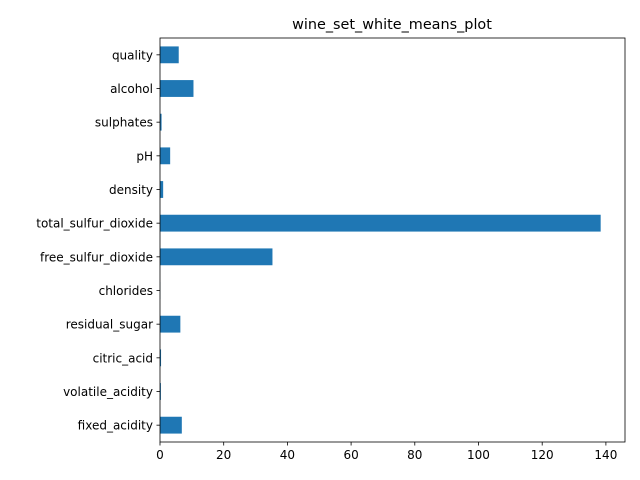  Describe the element at coordinates (131, 190) in the screenshot. I see `y-tick-label: density` at that location.